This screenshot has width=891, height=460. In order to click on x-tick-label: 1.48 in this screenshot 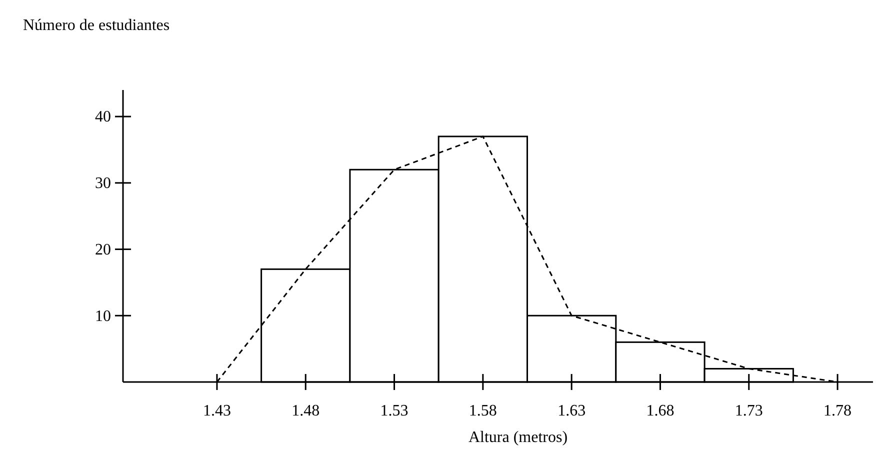, I will do `click(306, 411)`.